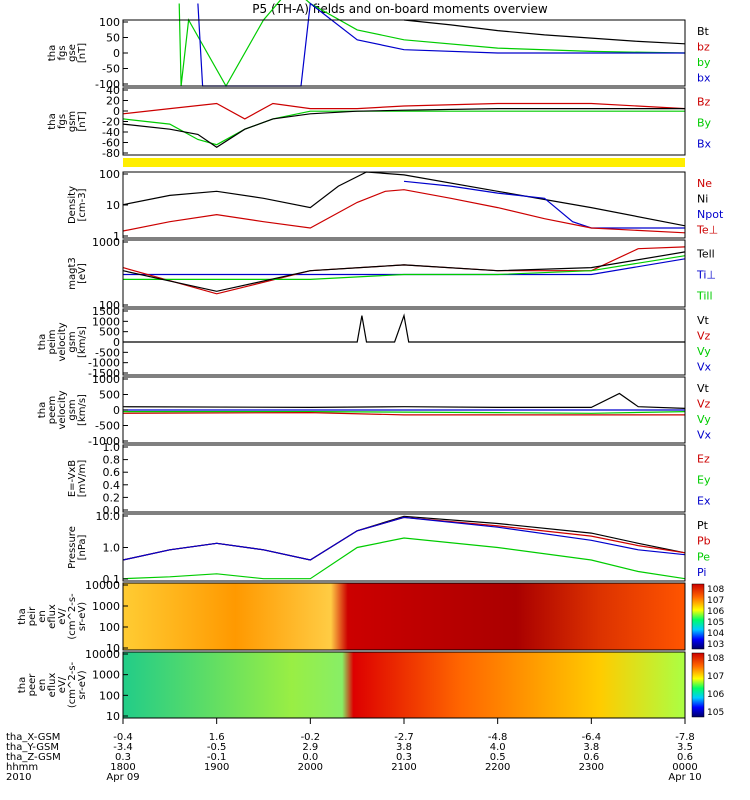  What do you see at coordinates (698, 616) in the screenshot?
I see `colorbar` at bounding box center [698, 616].